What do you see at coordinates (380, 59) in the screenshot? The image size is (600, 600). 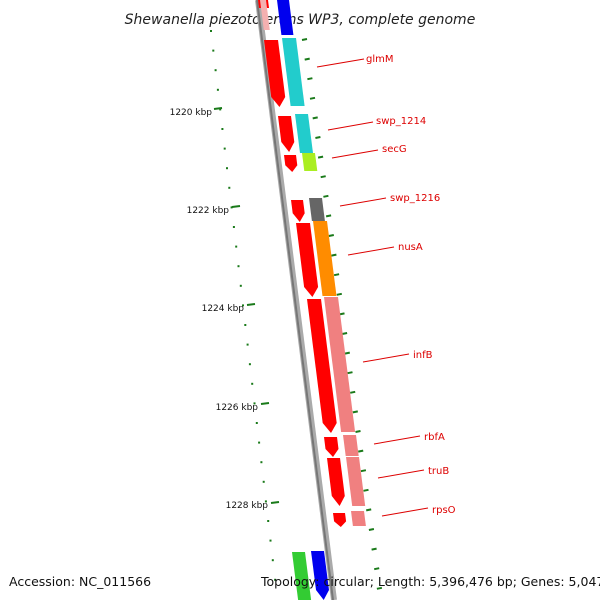 I see `gene-label-glmM: glmM` at bounding box center [380, 59].